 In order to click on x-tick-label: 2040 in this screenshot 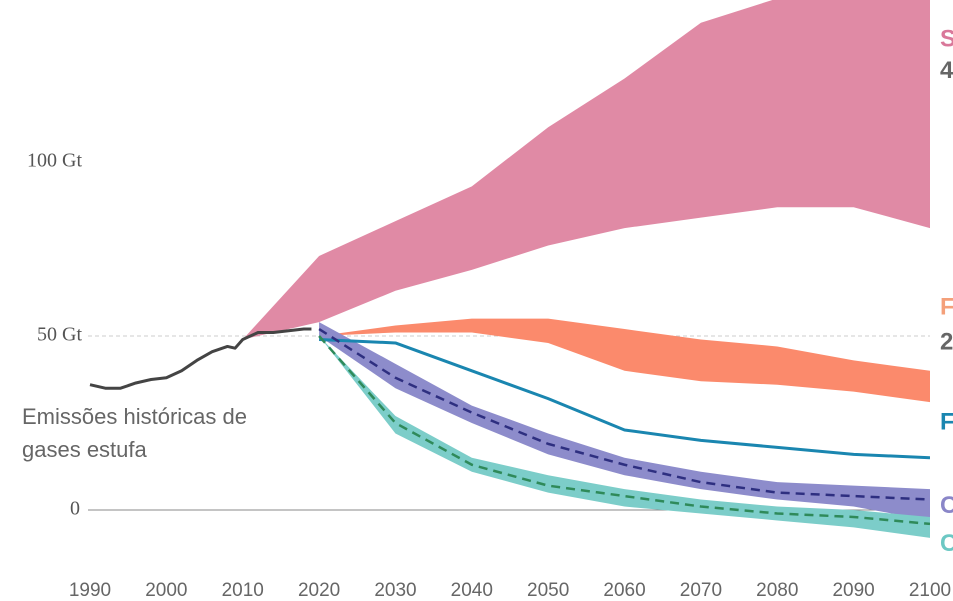, I will do `click(472, 590)`.